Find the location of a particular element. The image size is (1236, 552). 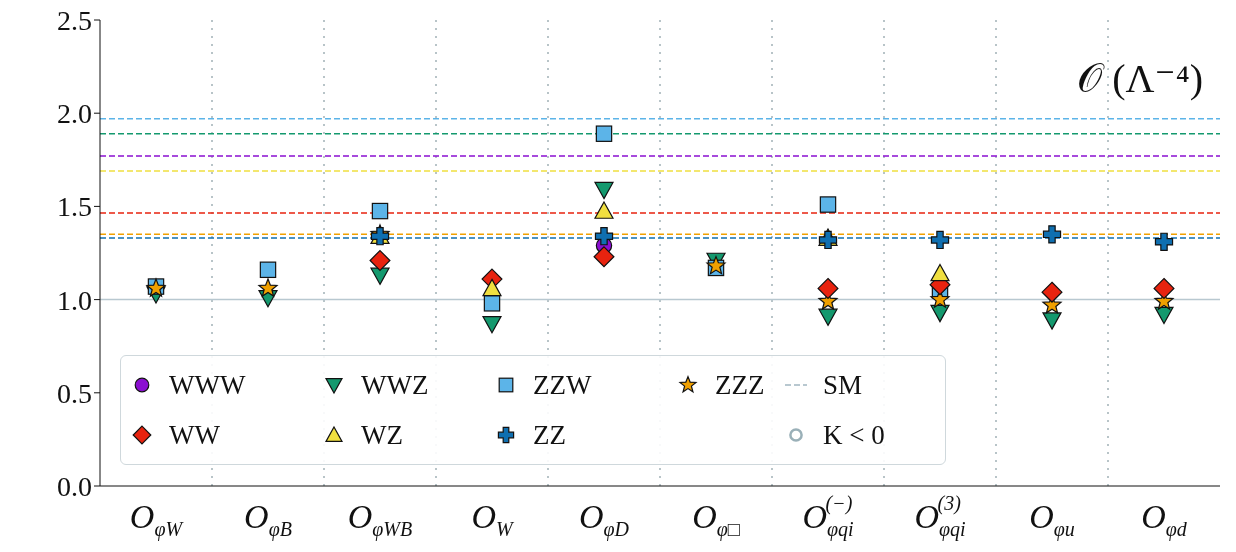

legend-label: ZZW is located at coordinates (562, 385).